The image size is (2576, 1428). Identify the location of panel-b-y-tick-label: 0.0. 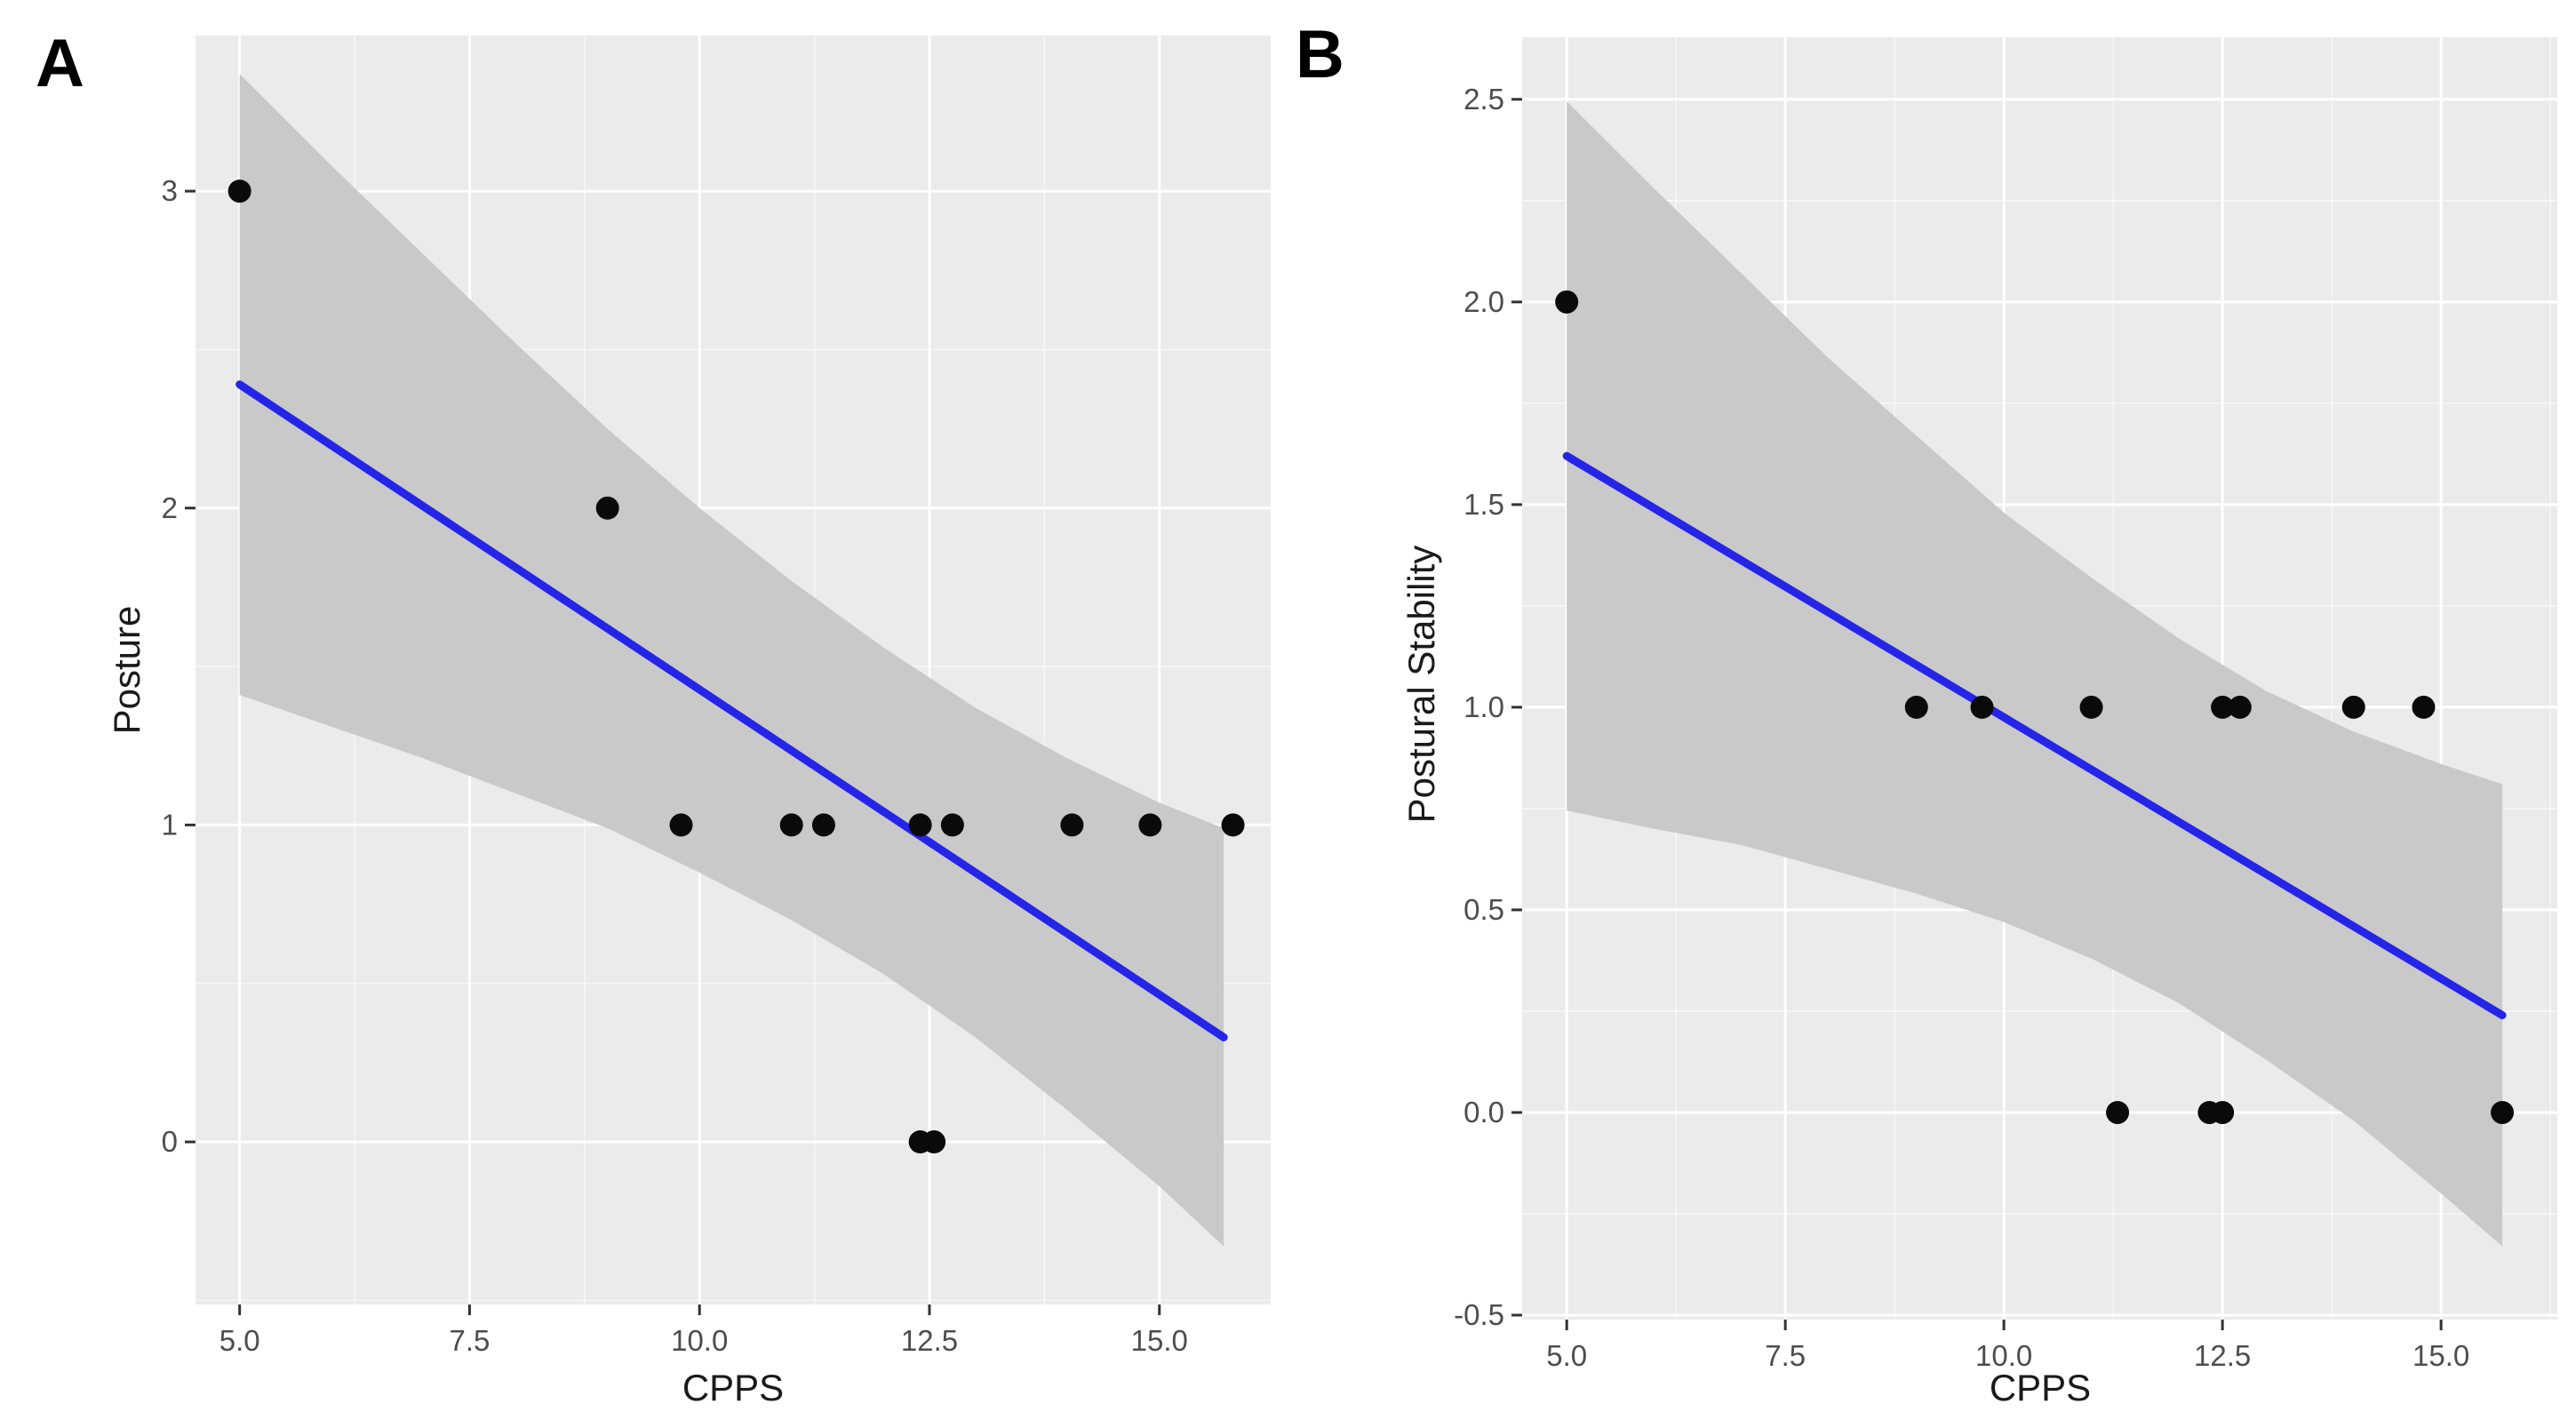
(1484, 1112).